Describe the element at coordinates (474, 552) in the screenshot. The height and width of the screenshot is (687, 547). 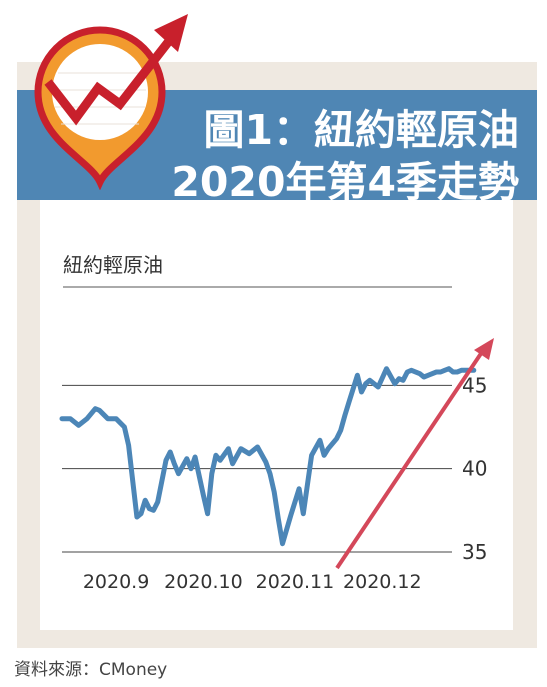
I see `y-tick-label: 35` at that location.